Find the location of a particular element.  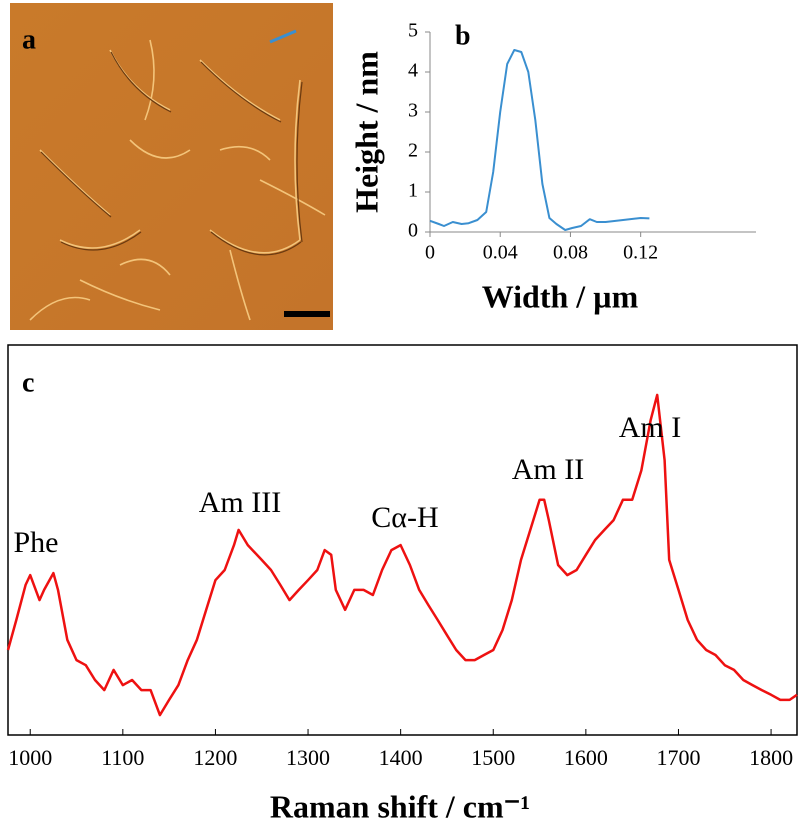

peak-annotation: Phe is located at coordinates (36, 542).